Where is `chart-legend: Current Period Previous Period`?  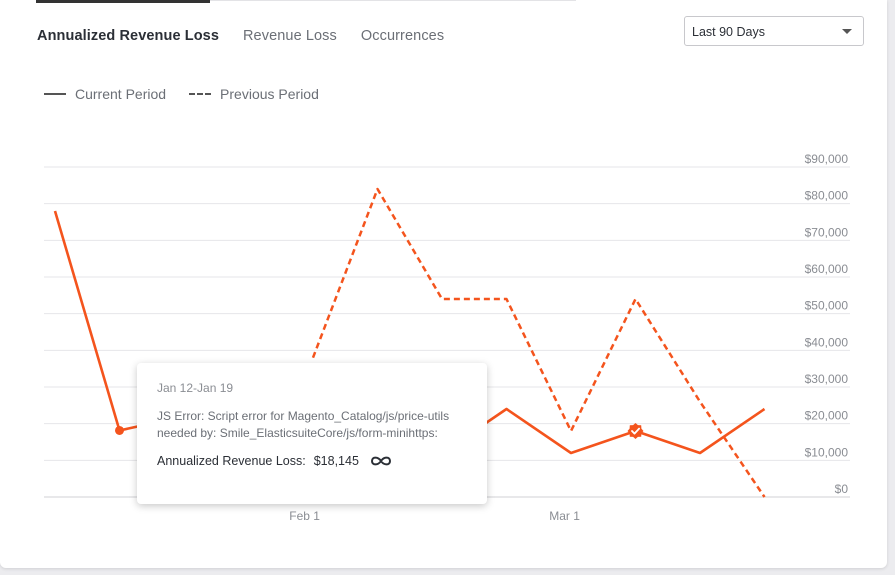
chart-legend: Current Period Previous Period is located at coordinates (193, 94).